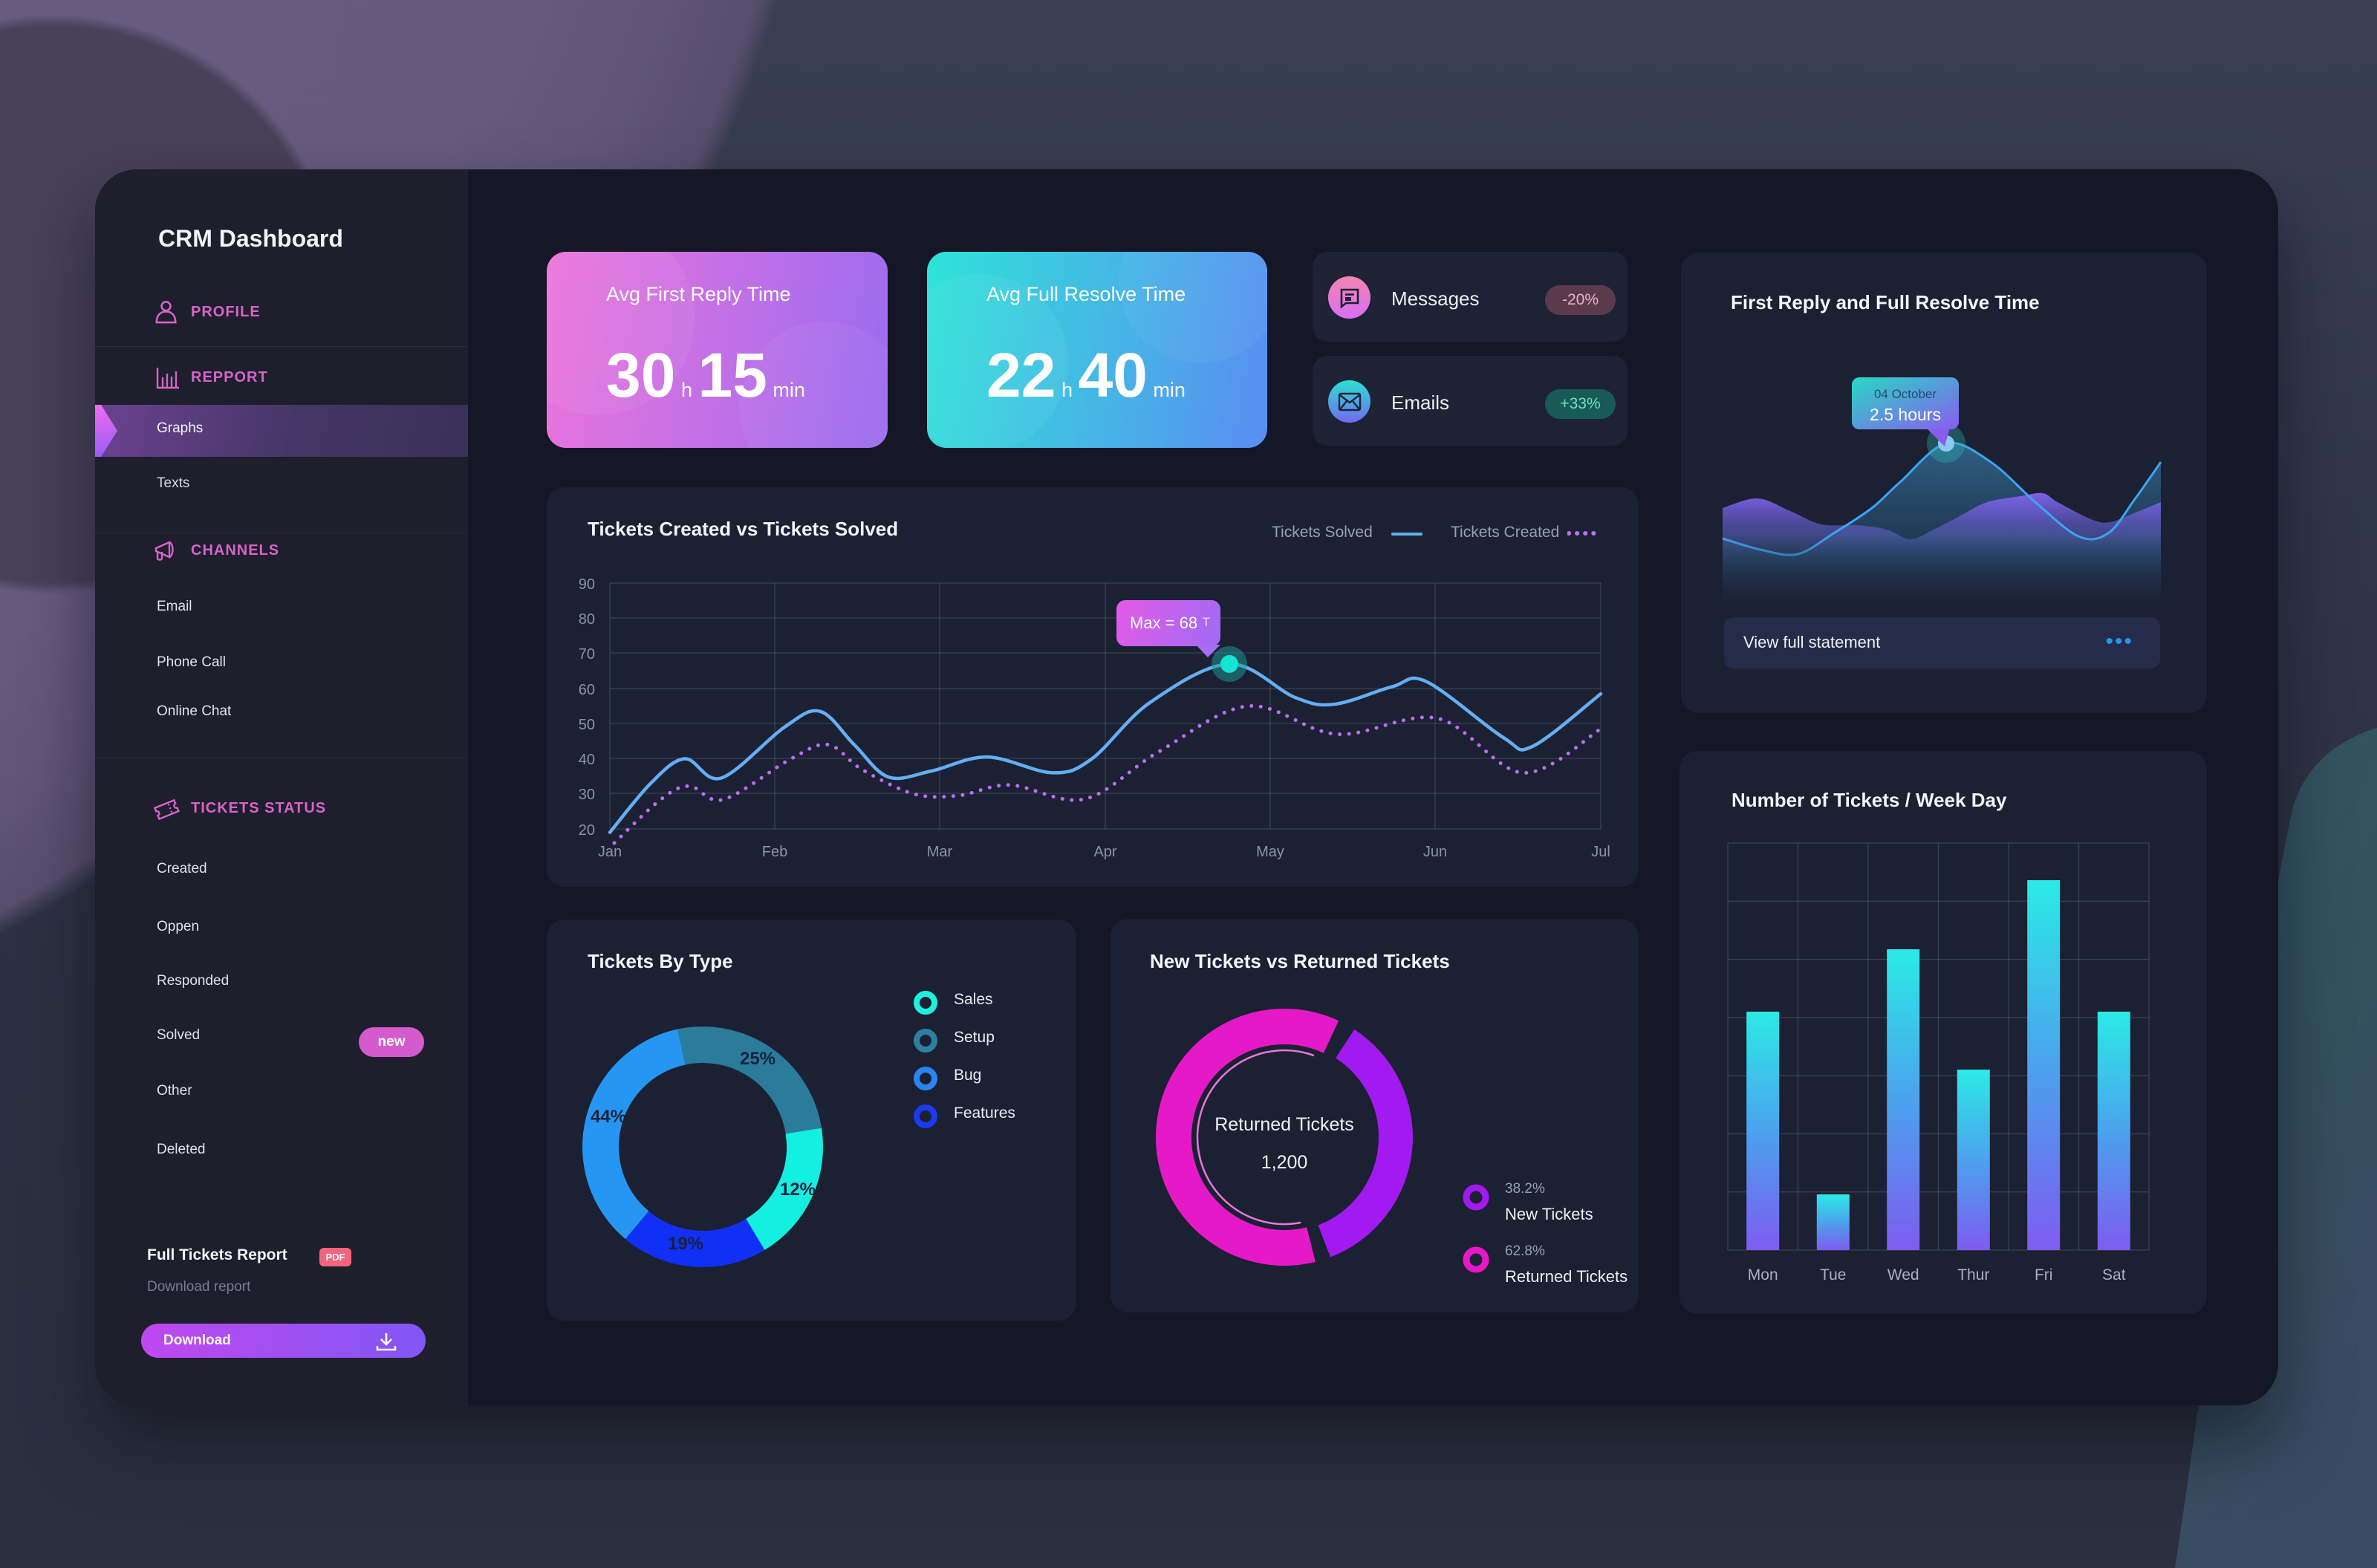  I want to click on svg-text: Jul, so click(1600, 852).